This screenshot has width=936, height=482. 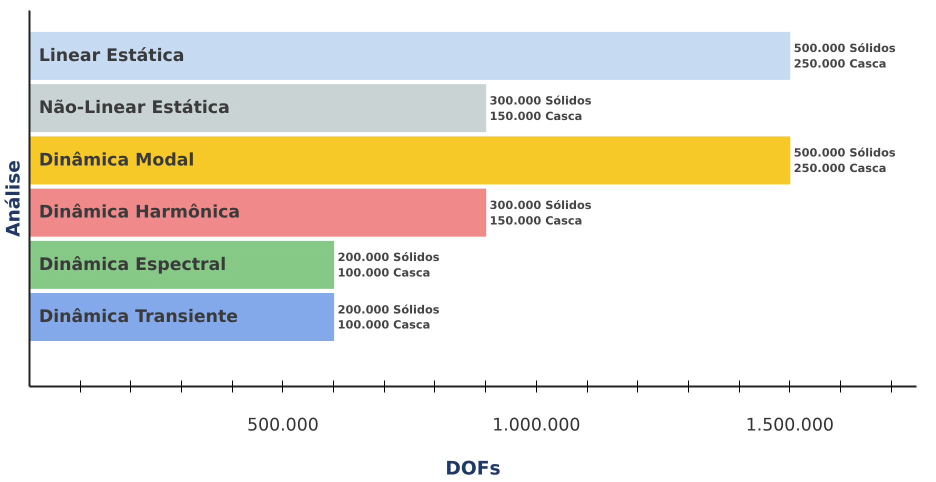 I want to click on x-axis-title: DOFs, so click(x=473, y=469).